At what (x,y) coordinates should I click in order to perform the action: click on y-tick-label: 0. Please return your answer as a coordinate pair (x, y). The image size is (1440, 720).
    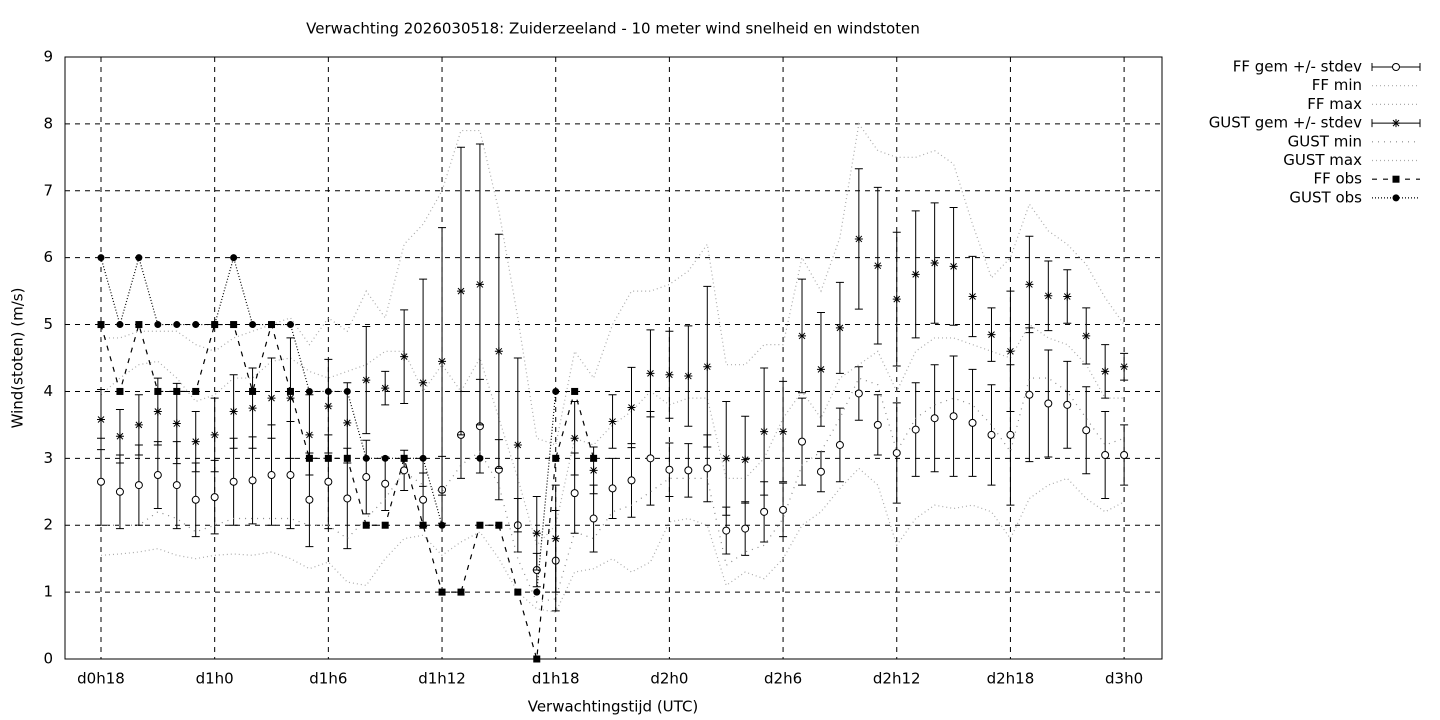
    Looking at the image, I should click on (48, 659).